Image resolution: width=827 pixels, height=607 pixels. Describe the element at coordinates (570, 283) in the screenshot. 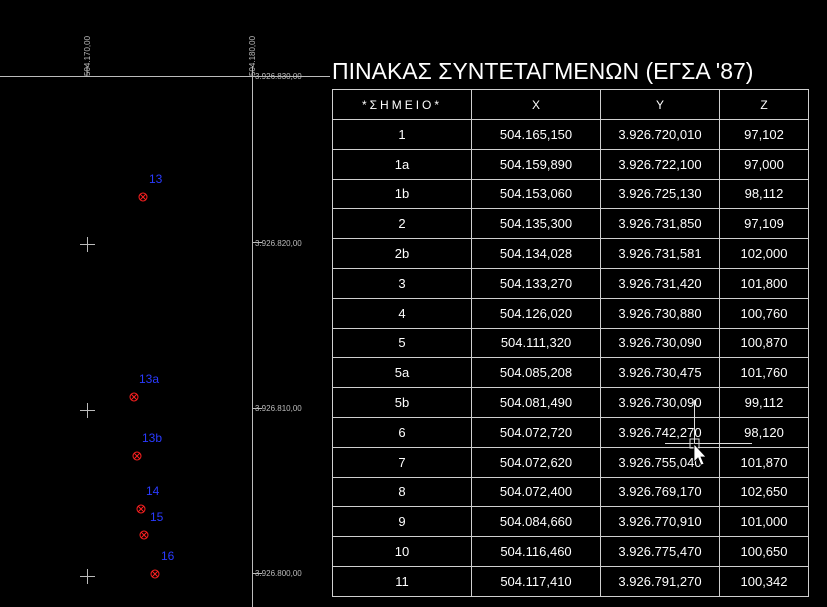

I see `table-row: 3 504.133,270 3.926.731,420 101,800` at that location.